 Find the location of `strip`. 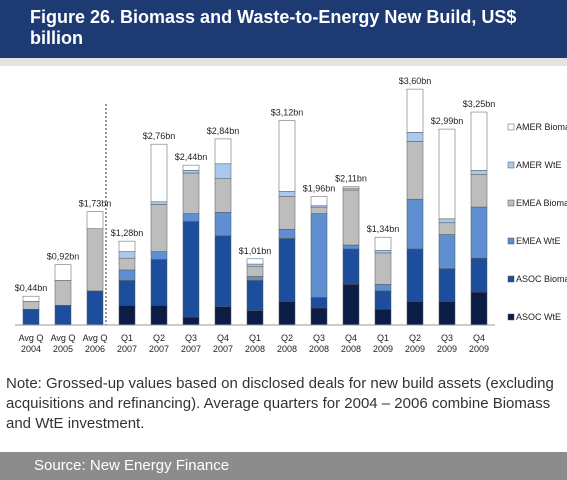

strip is located at coordinates (283, 62).